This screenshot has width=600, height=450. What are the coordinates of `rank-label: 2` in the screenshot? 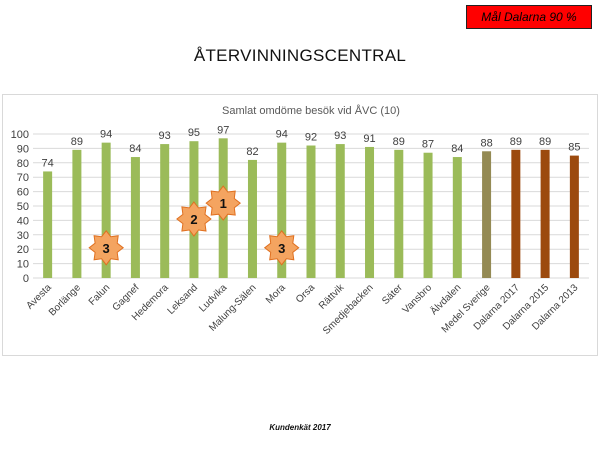 It's located at (193, 219).